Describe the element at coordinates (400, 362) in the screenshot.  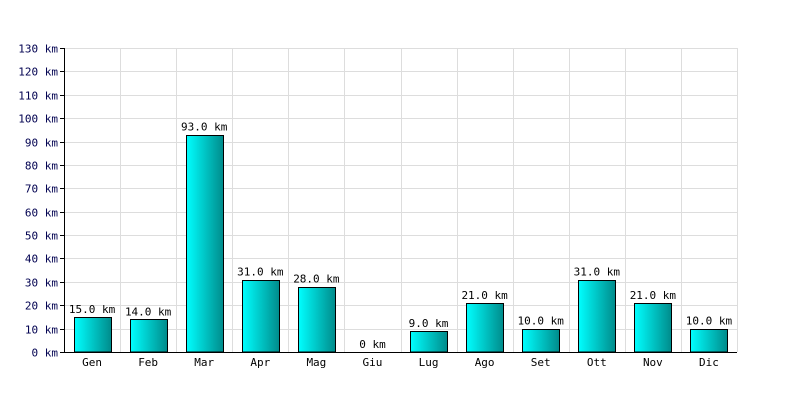
I see `x-axis-category-labels: Gen Feb Mar Apr Mag Giu Lug Ago Set Ott Nov Dic` at that location.